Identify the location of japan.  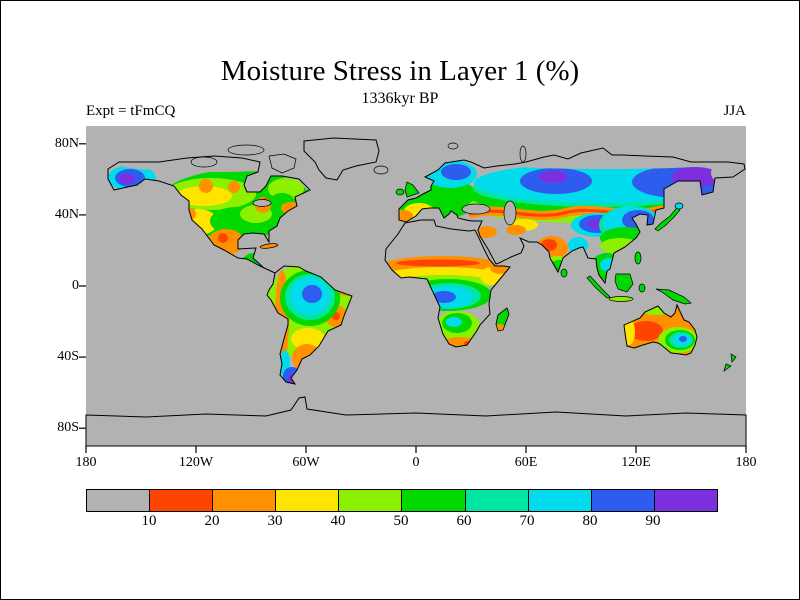
(667, 219).